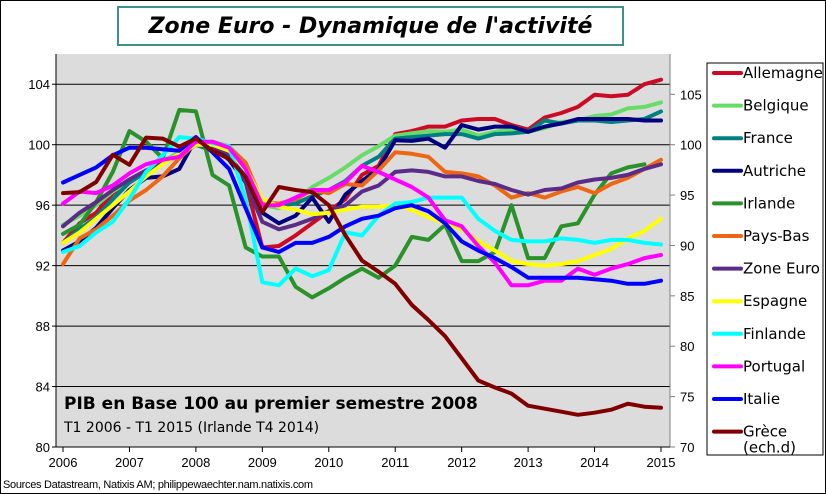 Image resolution: width=826 pixels, height=494 pixels. I want to click on right-tick-label: 80, so click(687, 346).